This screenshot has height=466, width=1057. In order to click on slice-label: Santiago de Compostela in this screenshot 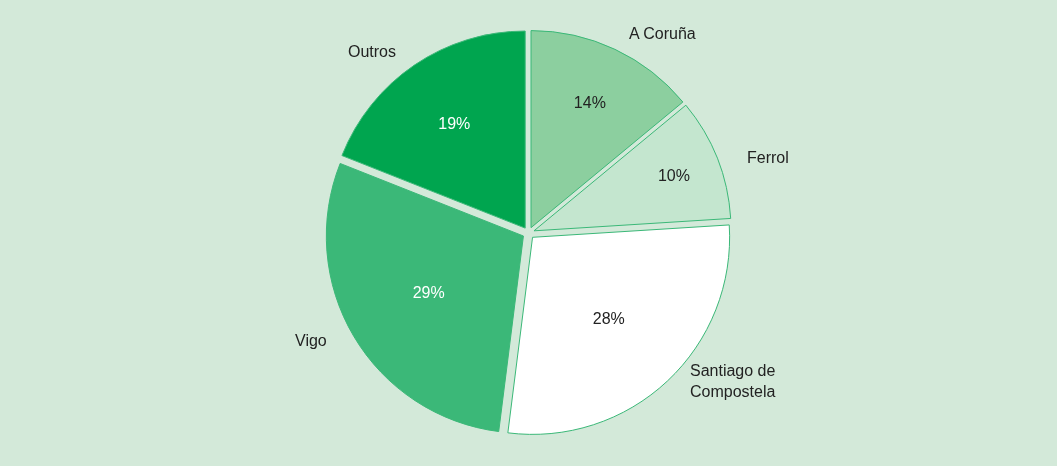, I will do `click(733, 381)`.